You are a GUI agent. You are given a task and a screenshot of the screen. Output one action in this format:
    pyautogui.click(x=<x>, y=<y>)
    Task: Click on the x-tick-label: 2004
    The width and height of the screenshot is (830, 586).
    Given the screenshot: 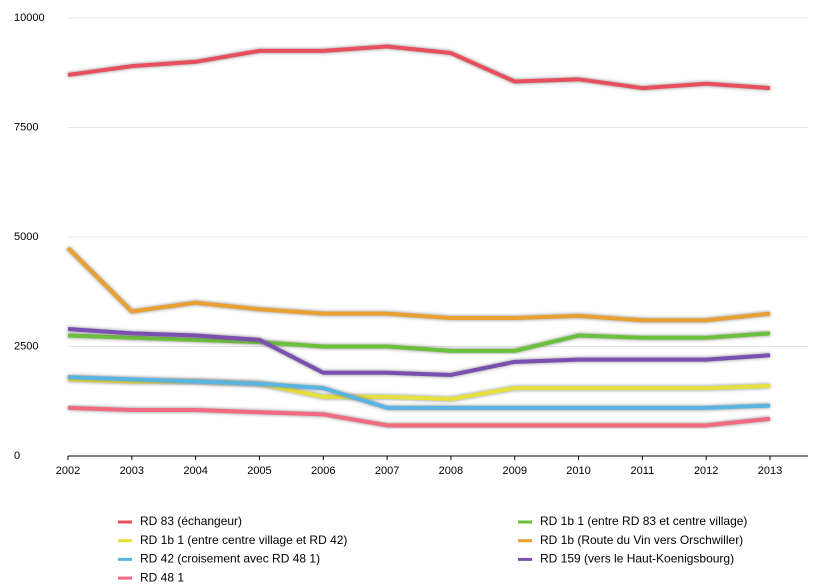 What is the action you would take?
    pyautogui.click(x=195, y=471)
    